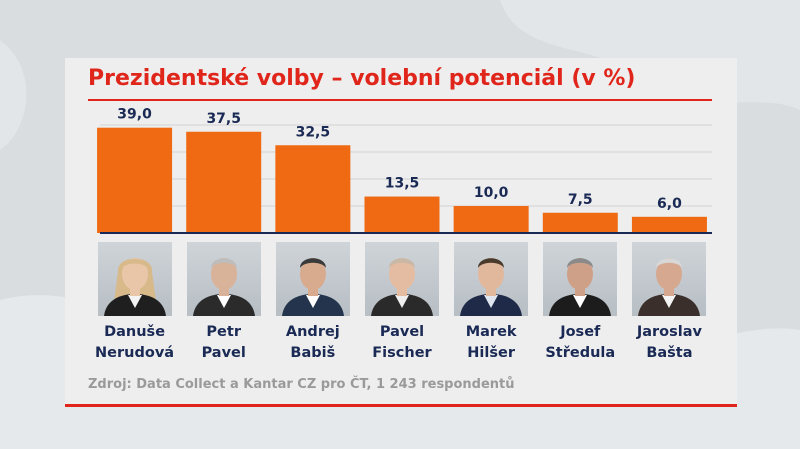 The height and width of the screenshot is (449, 800). Describe the element at coordinates (491, 343) in the screenshot. I see `candidate-name: Marek Hilšer` at that location.